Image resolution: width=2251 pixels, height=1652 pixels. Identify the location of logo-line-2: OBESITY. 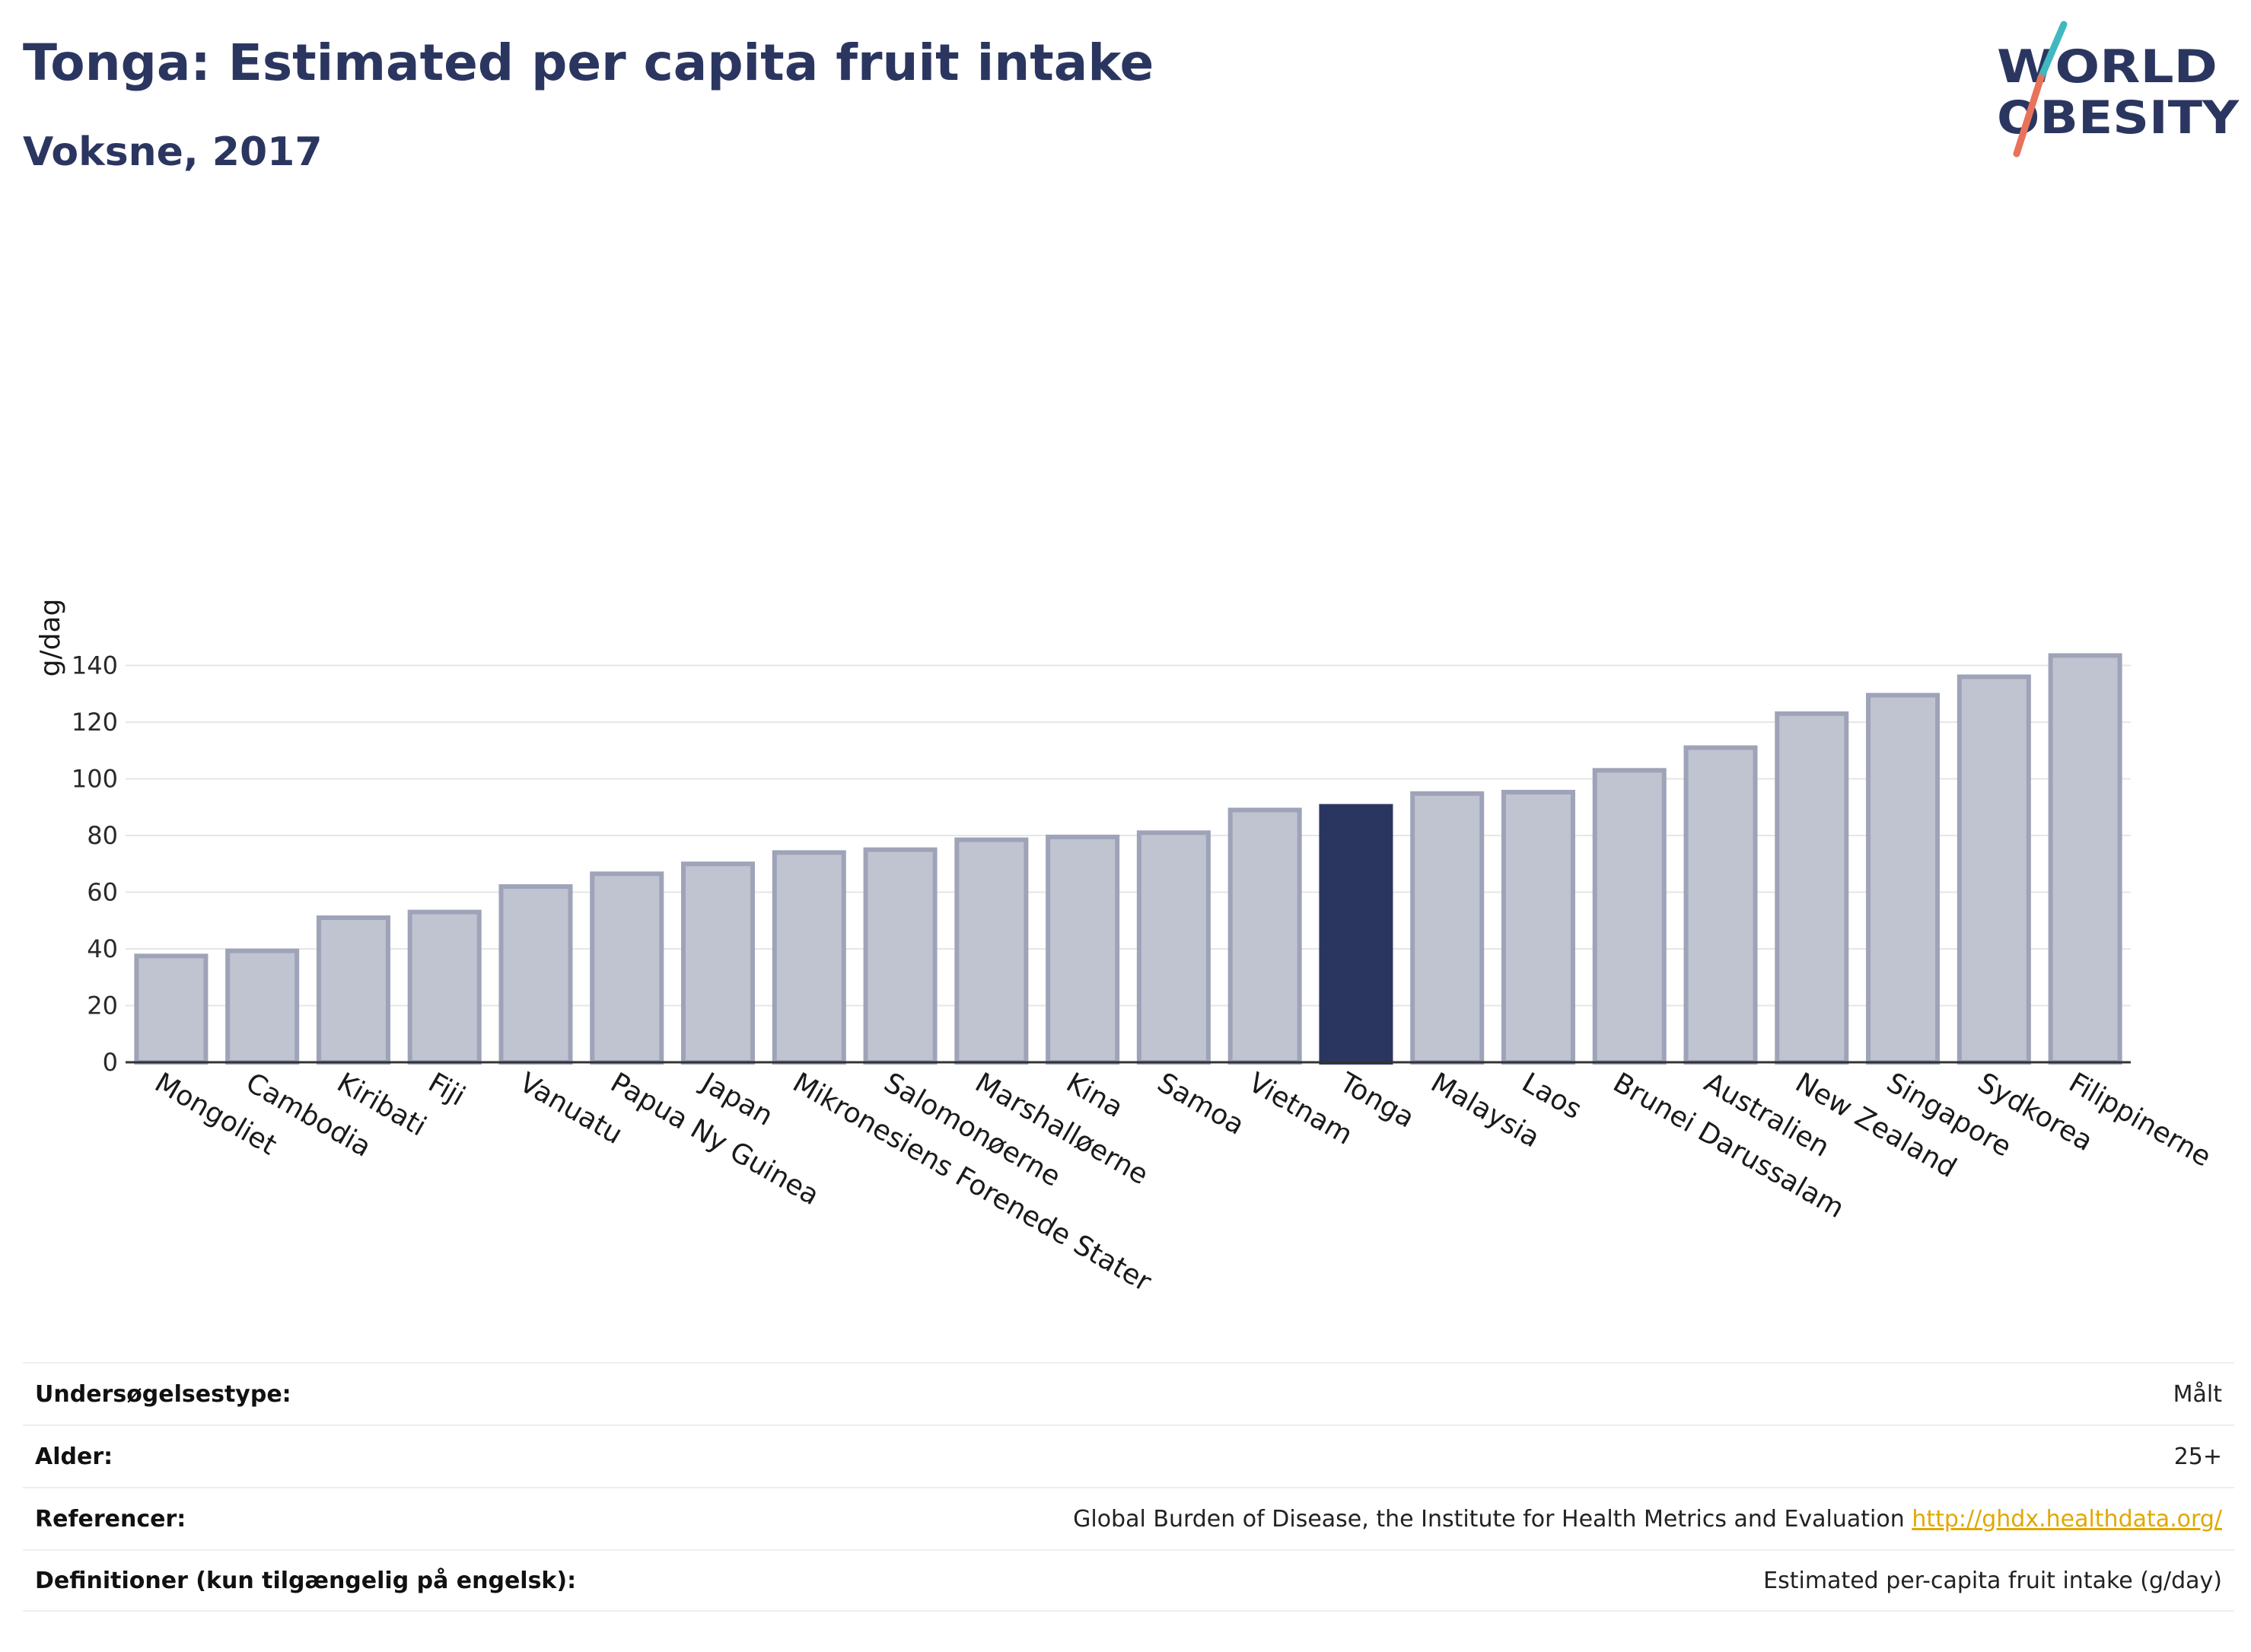
(2118, 118).